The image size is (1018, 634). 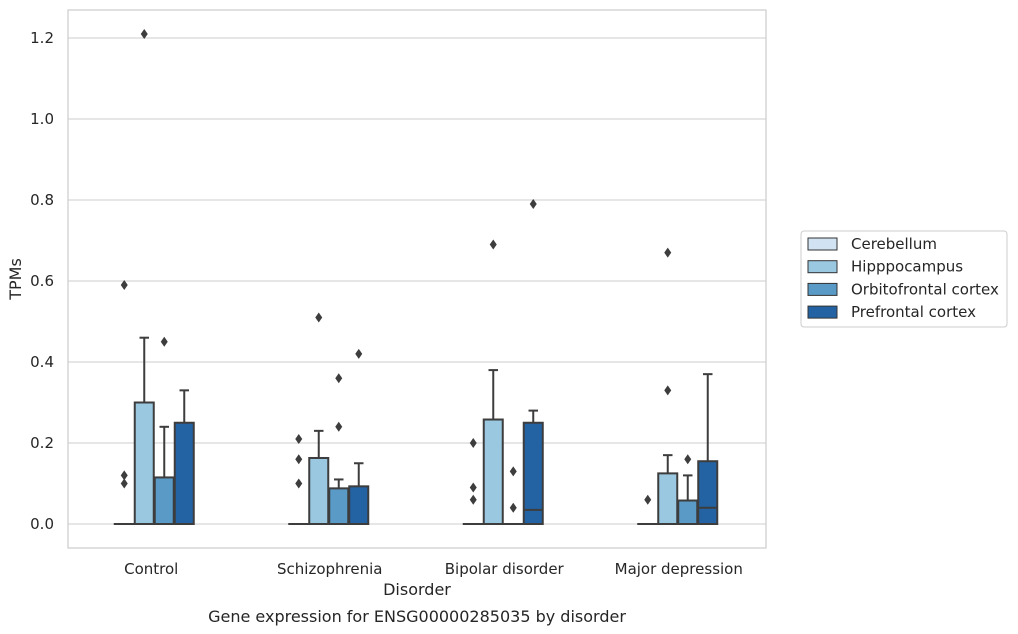 I want to click on legend-label: Orbitofrontal cortex, so click(x=925, y=289).